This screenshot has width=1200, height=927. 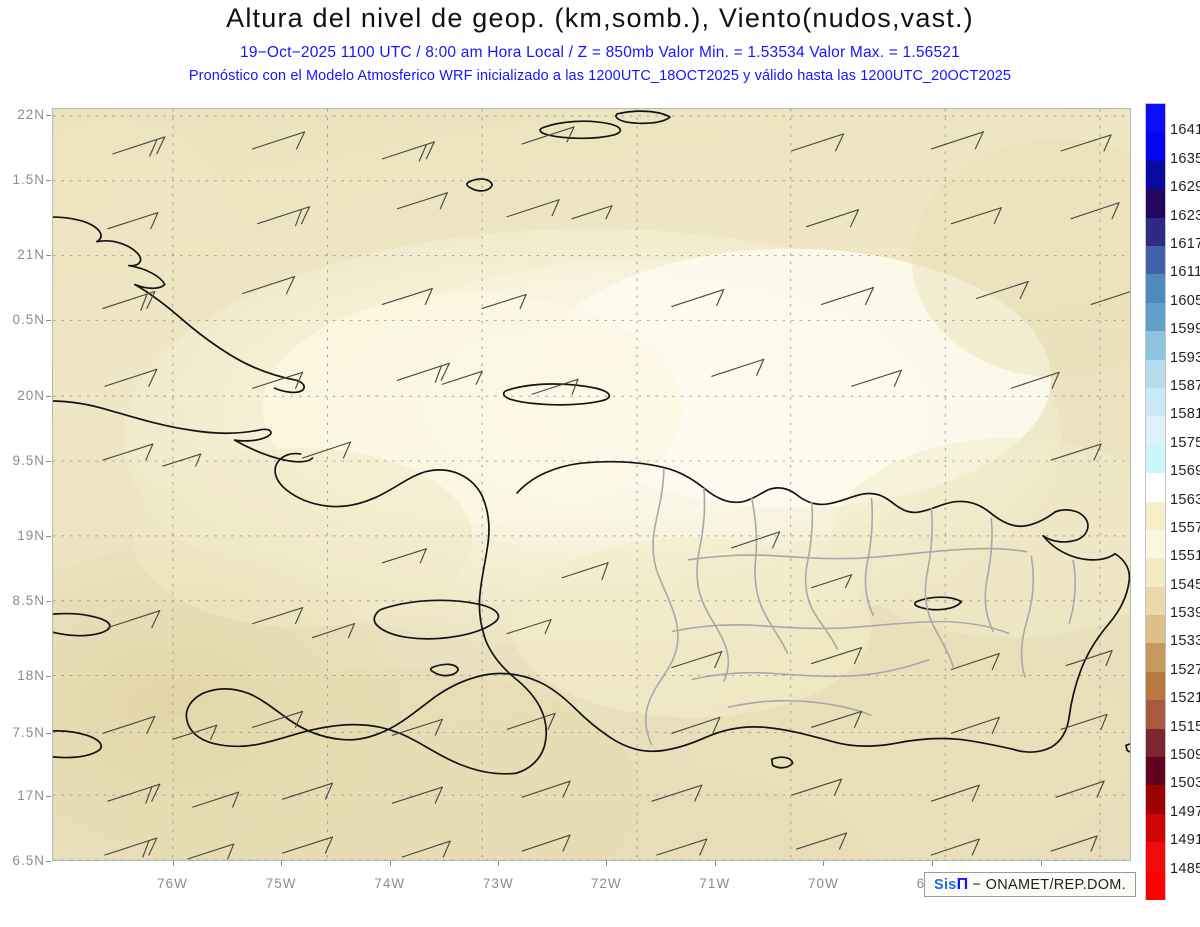 I want to click on y-axis-tick-label: 8.5N, so click(x=28, y=600).